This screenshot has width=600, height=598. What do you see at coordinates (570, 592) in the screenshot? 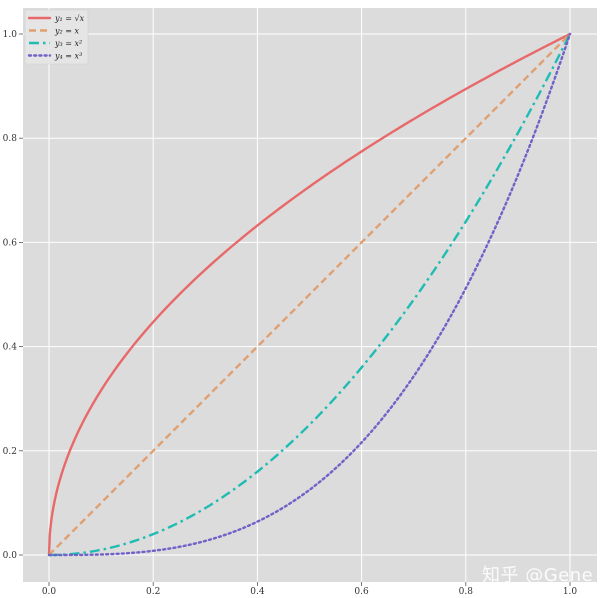
I see `x-tick-label: 1.0` at bounding box center [570, 592].